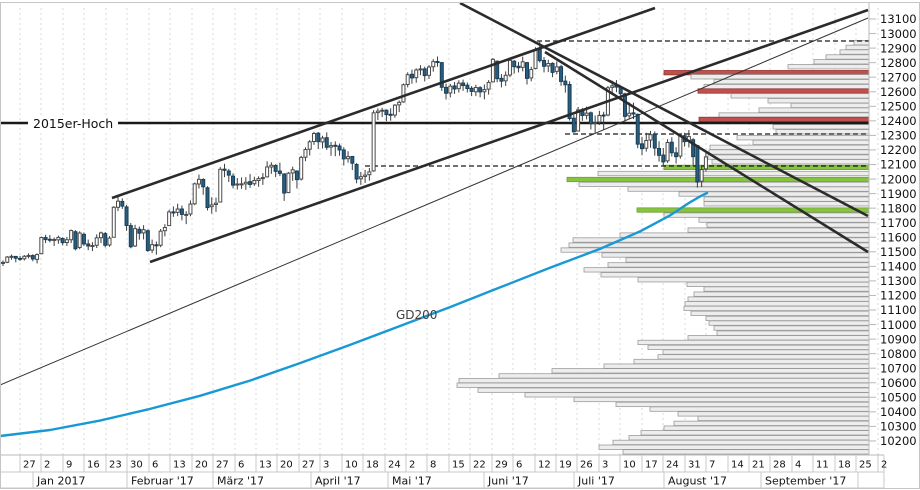 The image size is (920, 490). What do you see at coordinates (898, 194) in the screenshot?
I see `y-axis-label: 11900` at bounding box center [898, 194].